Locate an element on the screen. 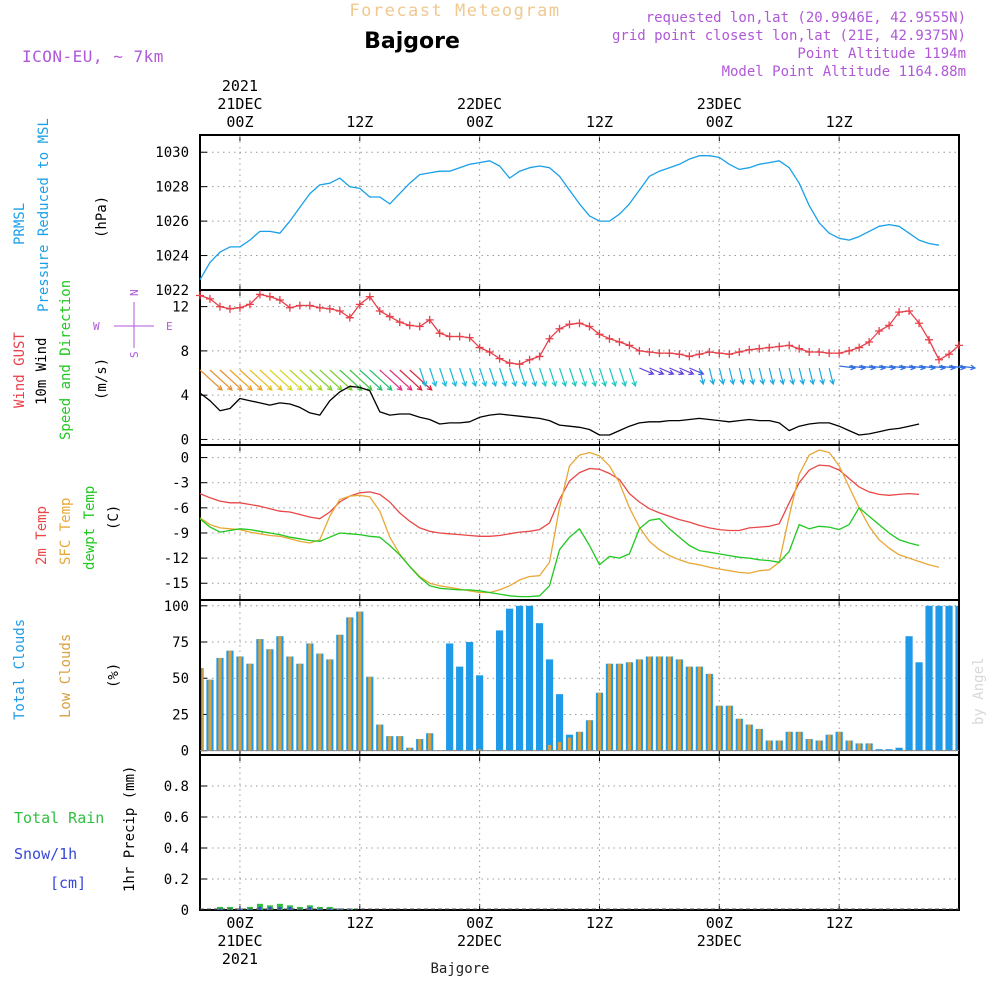 This screenshot has width=1000, height=1000. time-label: 2021 is located at coordinates (240, 86).